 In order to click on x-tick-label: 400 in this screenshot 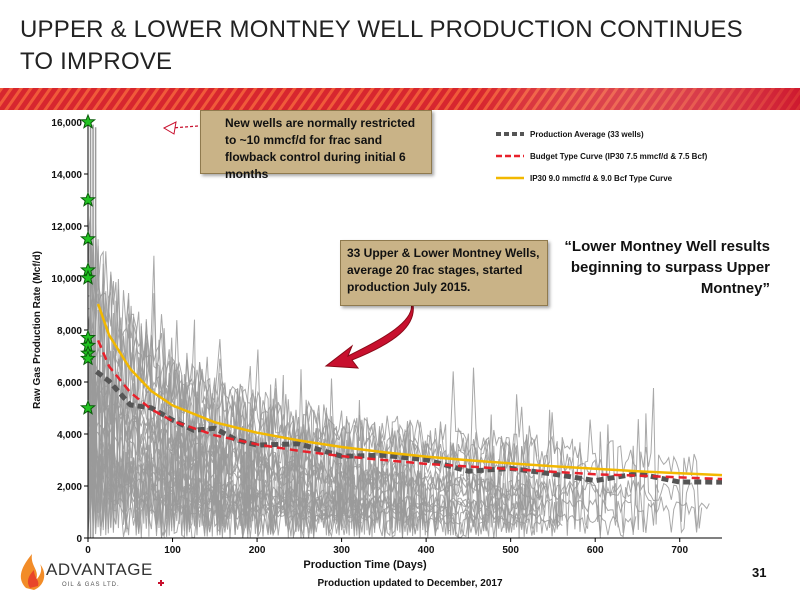, I will do `click(426, 550)`.